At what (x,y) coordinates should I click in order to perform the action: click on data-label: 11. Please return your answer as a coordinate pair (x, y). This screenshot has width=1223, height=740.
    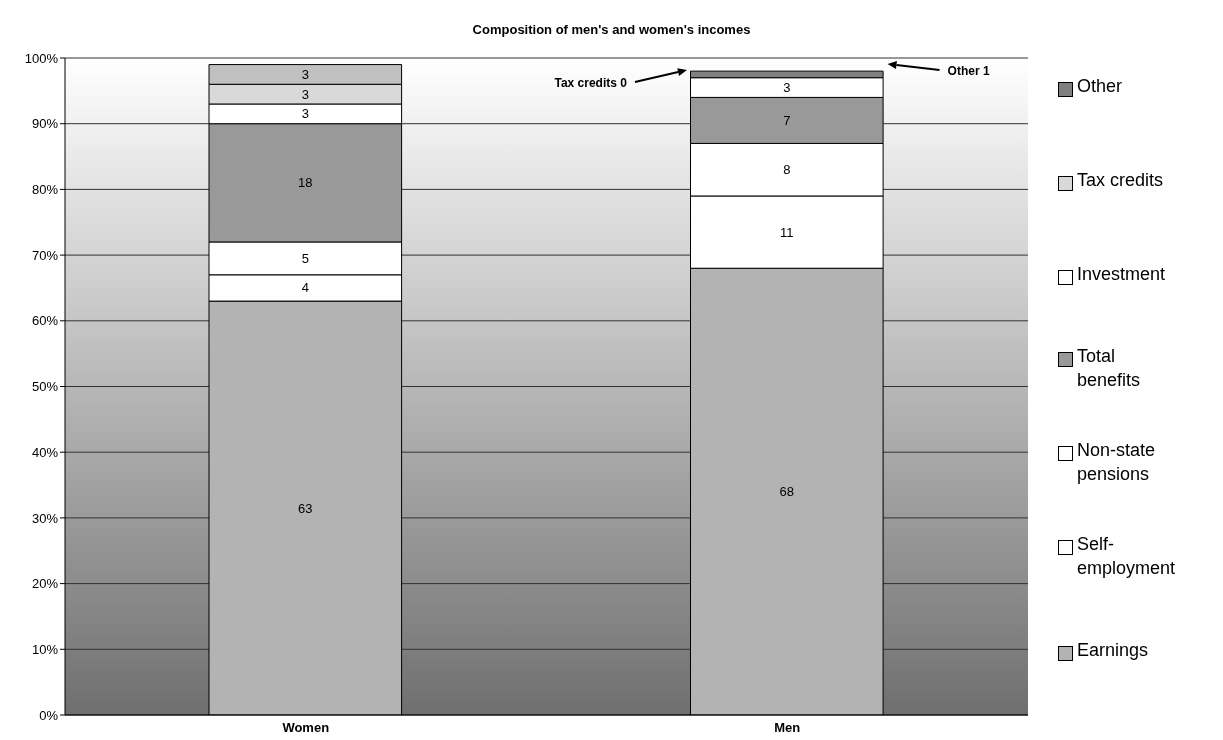
    Looking at the image, I should click on (787, 232).